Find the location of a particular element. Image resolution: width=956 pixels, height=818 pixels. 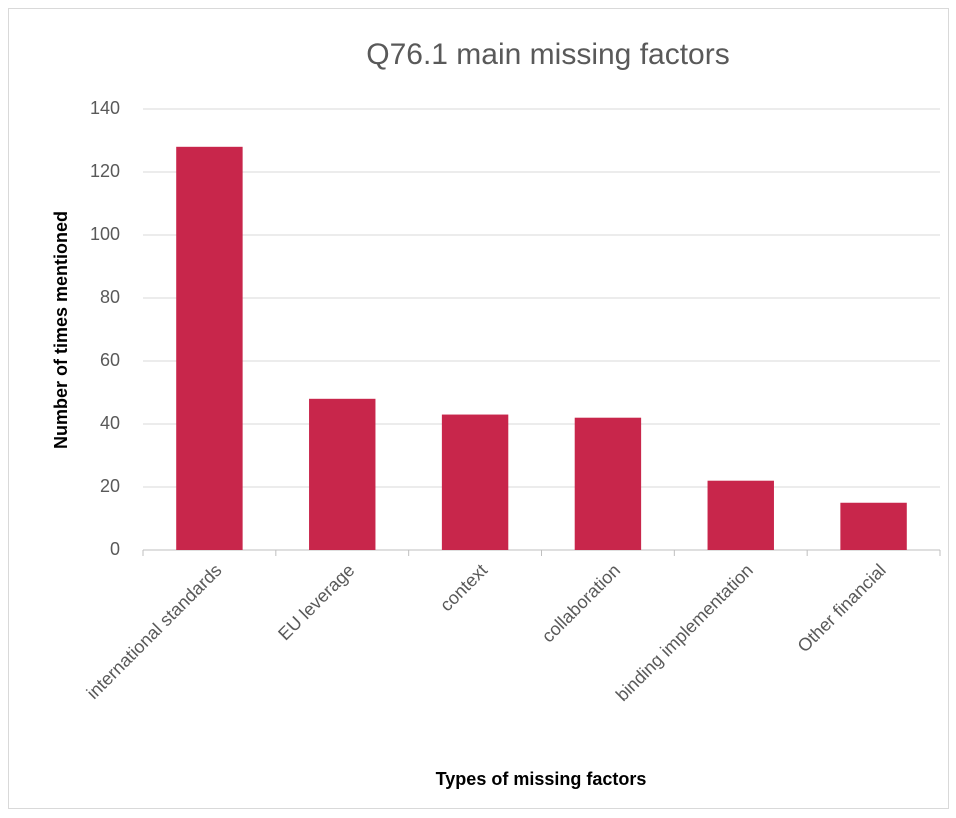

y-tick-label: 100 is located at coordinates (105, 234).